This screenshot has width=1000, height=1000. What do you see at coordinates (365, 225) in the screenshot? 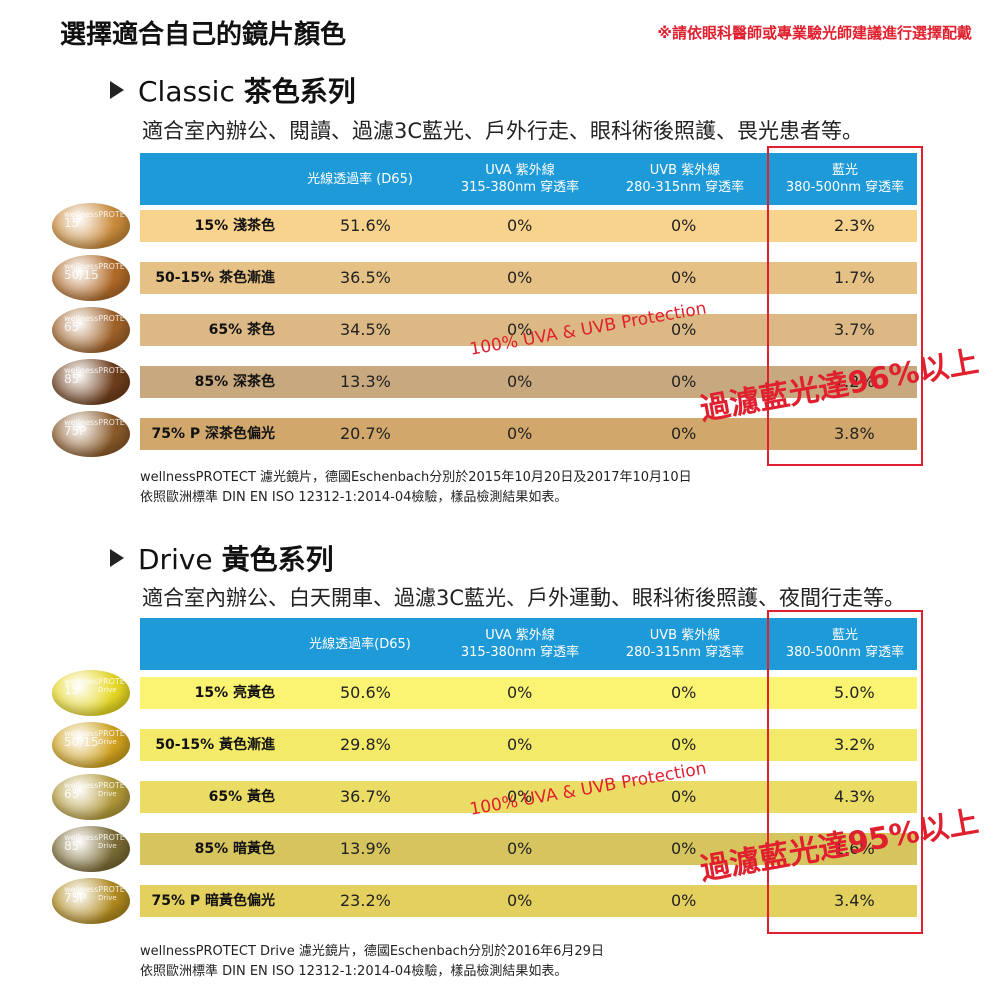
I see `cell-transmittance: 51.6%` at bounding box center [365, 225].